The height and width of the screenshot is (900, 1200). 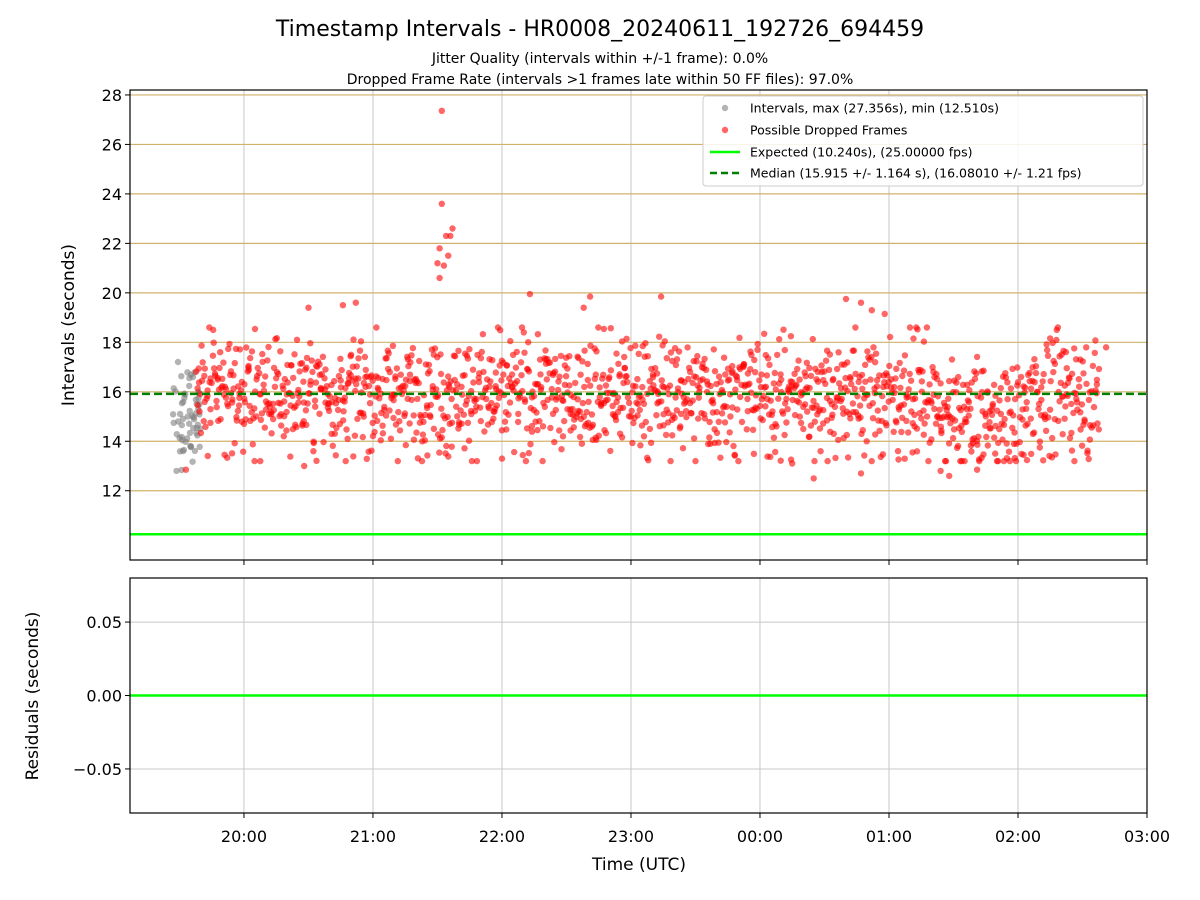 I want to click on x-tick-label: 20:00, so click(x=244, y=836).